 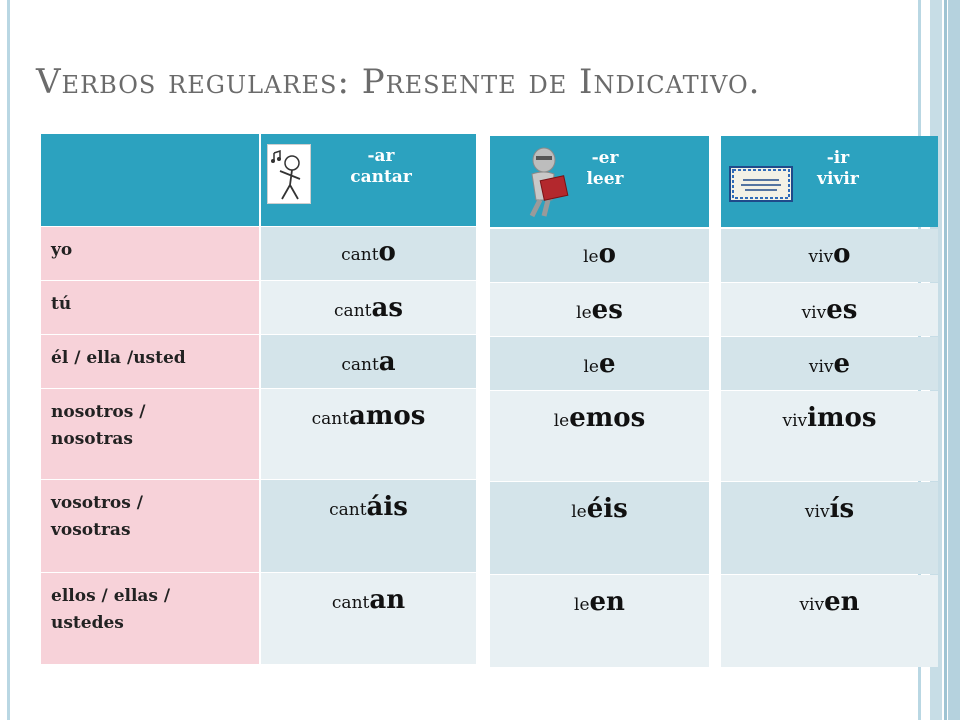 I want to click on form-cantar-el: canta, so click(x=368, y=361).